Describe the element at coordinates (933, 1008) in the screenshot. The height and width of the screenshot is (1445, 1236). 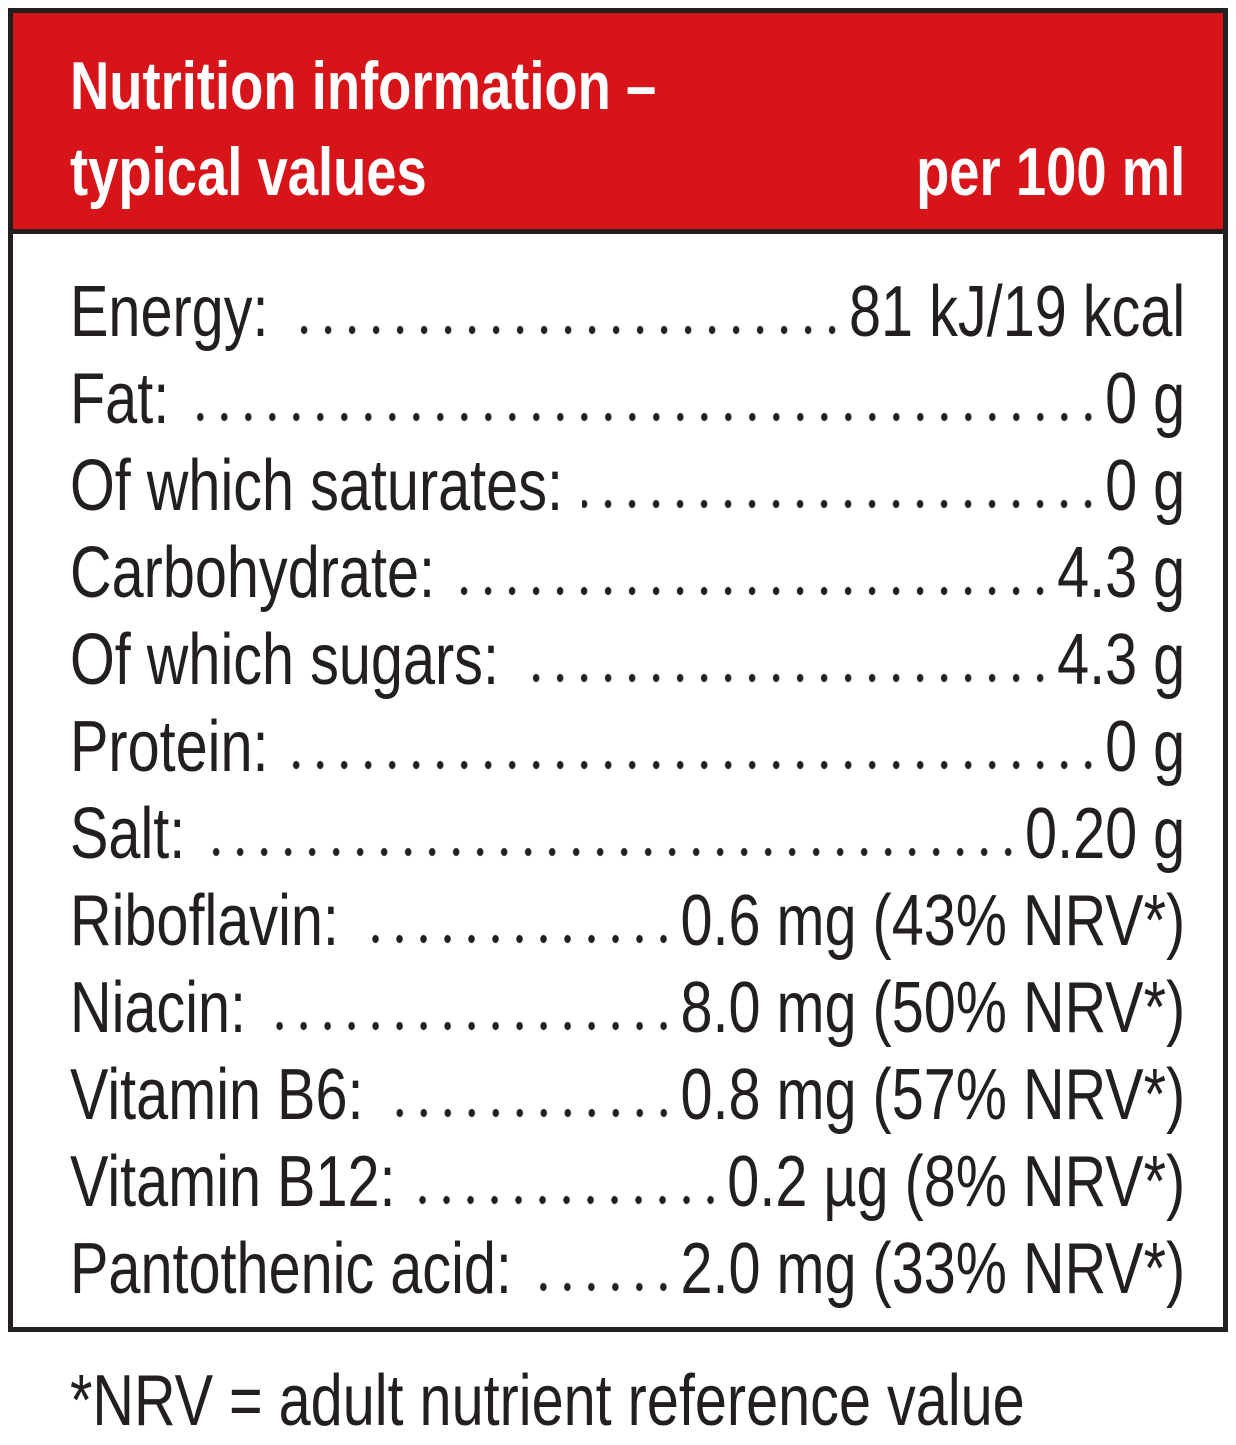
I see `nutrient-value: 8.0 mg (50% NRV*)` at that location.